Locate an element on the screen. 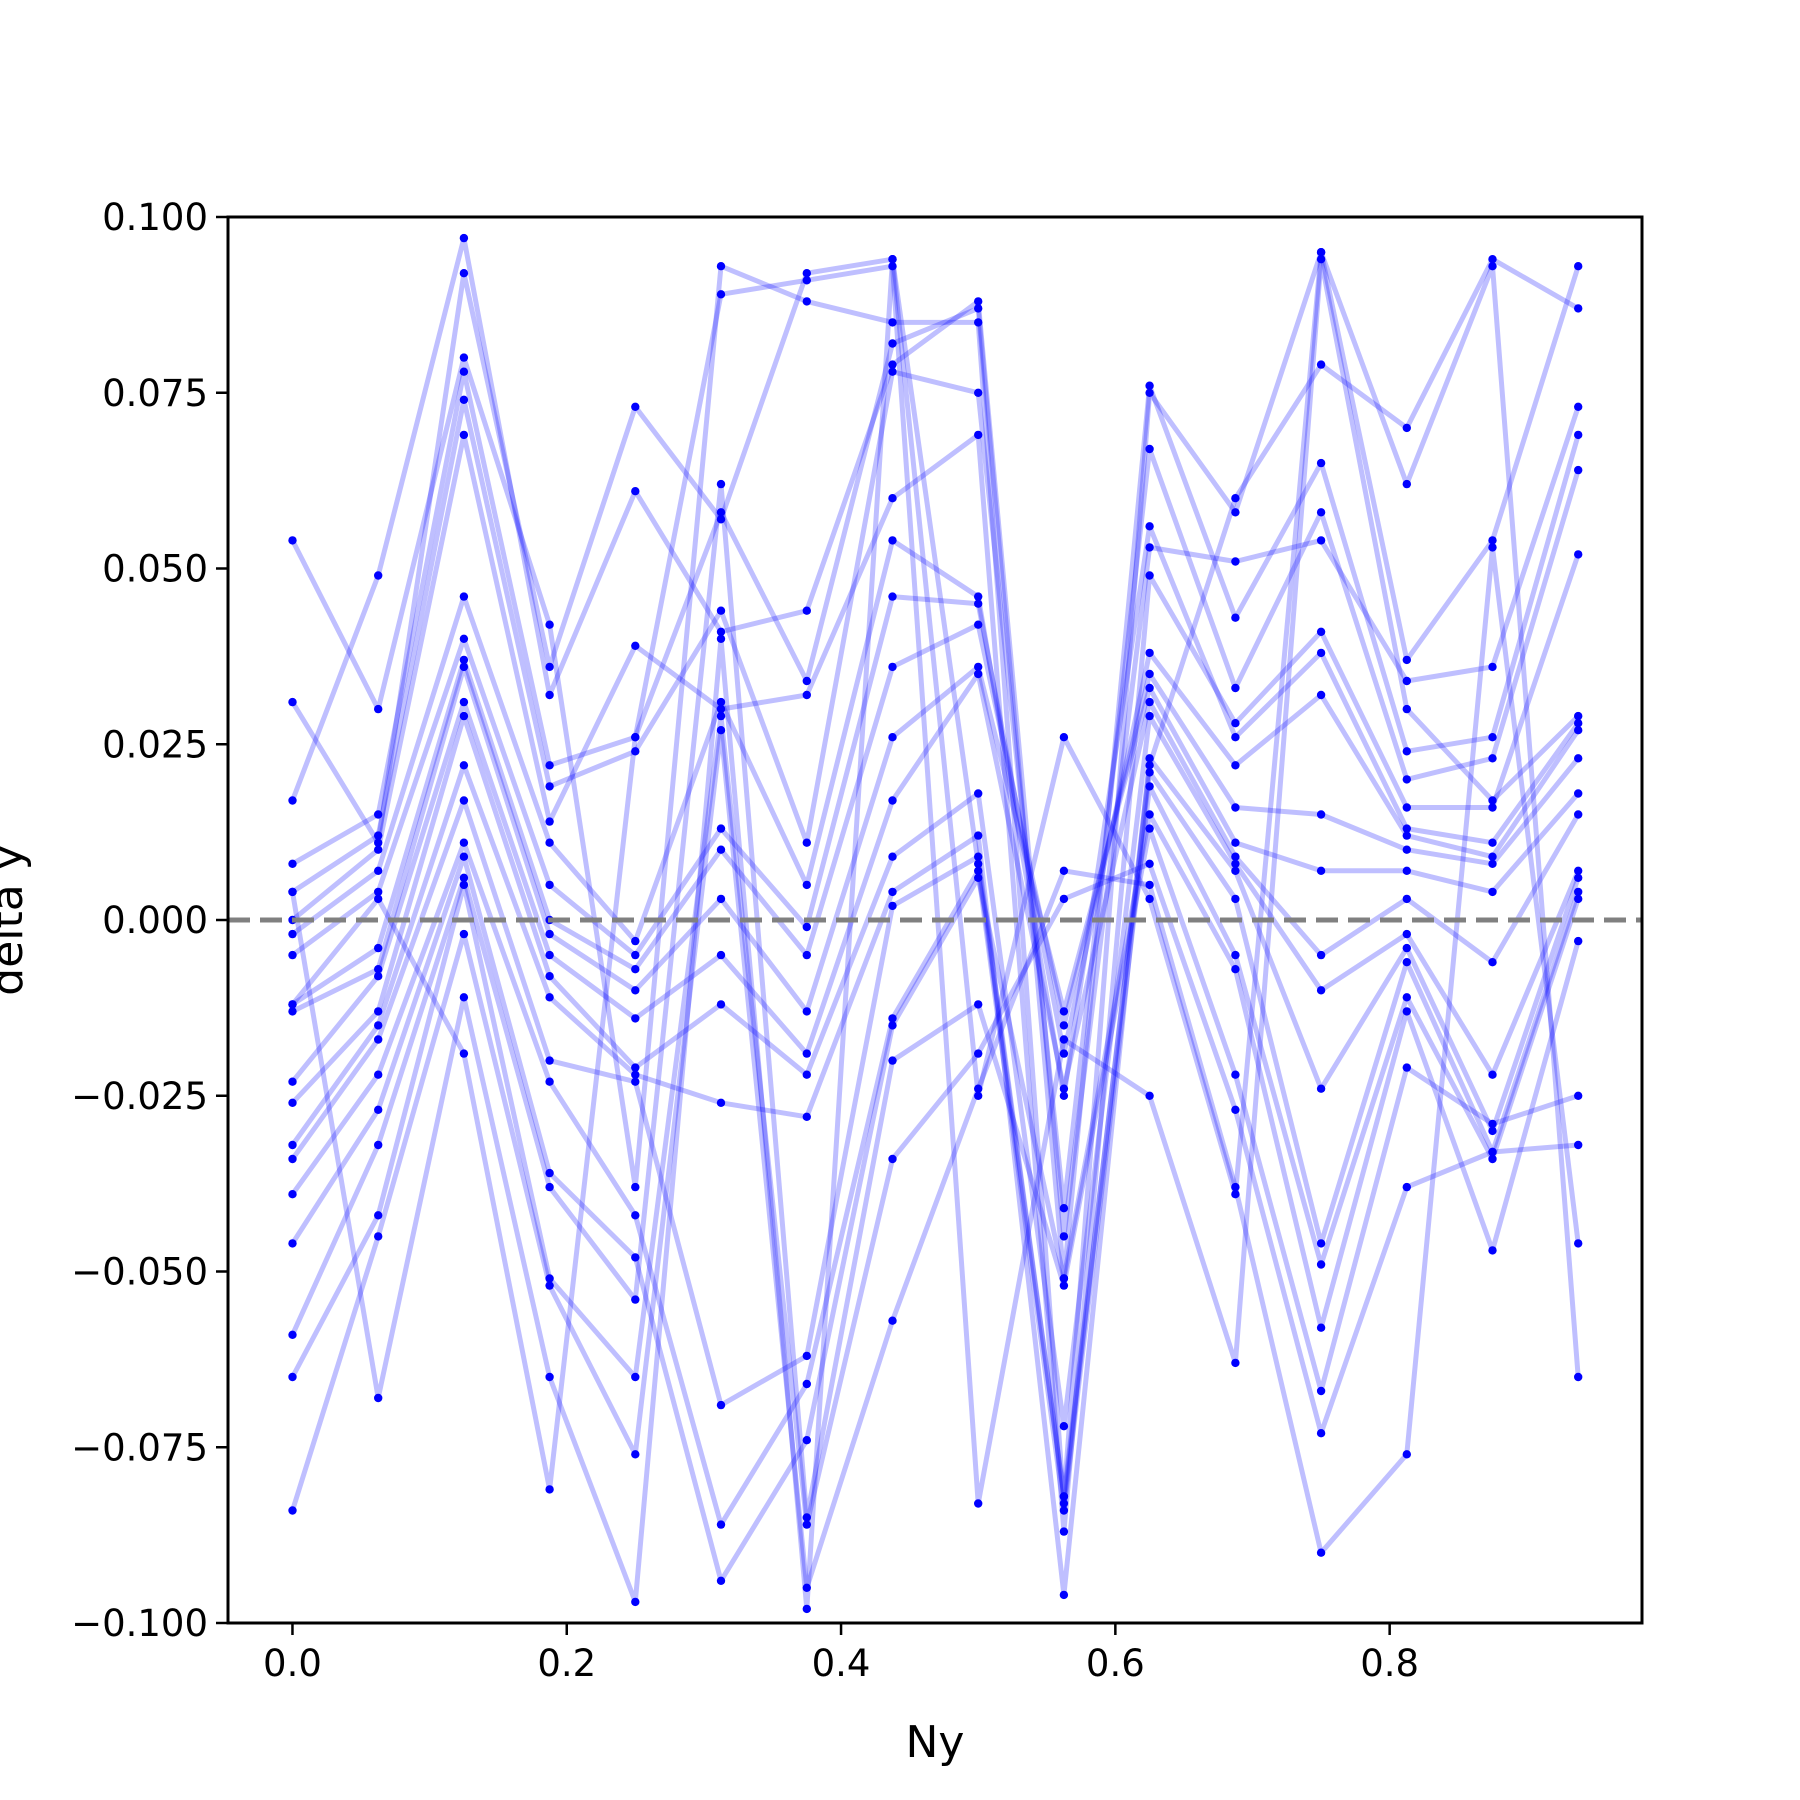 The height and width of the screenshot is (1800, 1800). y-tick-label: 0.050 is located at coordinates (155, 569).